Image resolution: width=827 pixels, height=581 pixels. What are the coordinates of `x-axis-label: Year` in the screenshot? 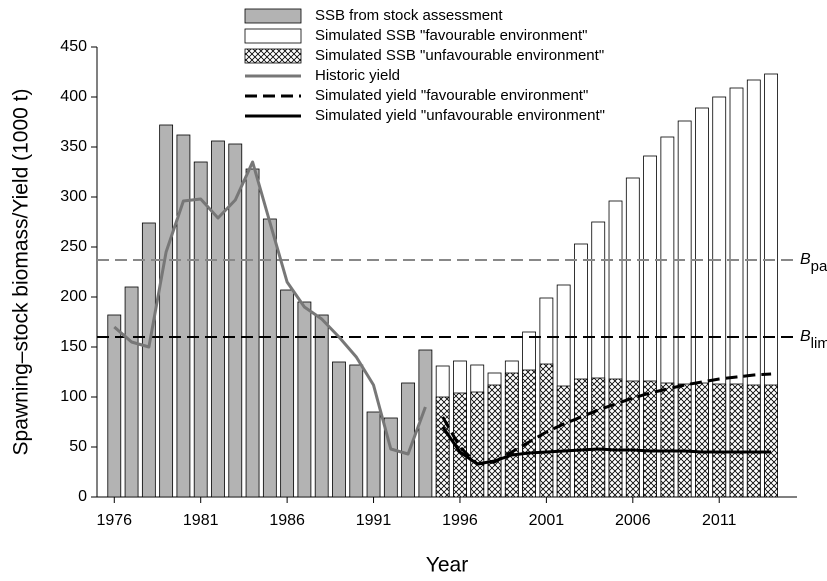 It's located at (447, 565).